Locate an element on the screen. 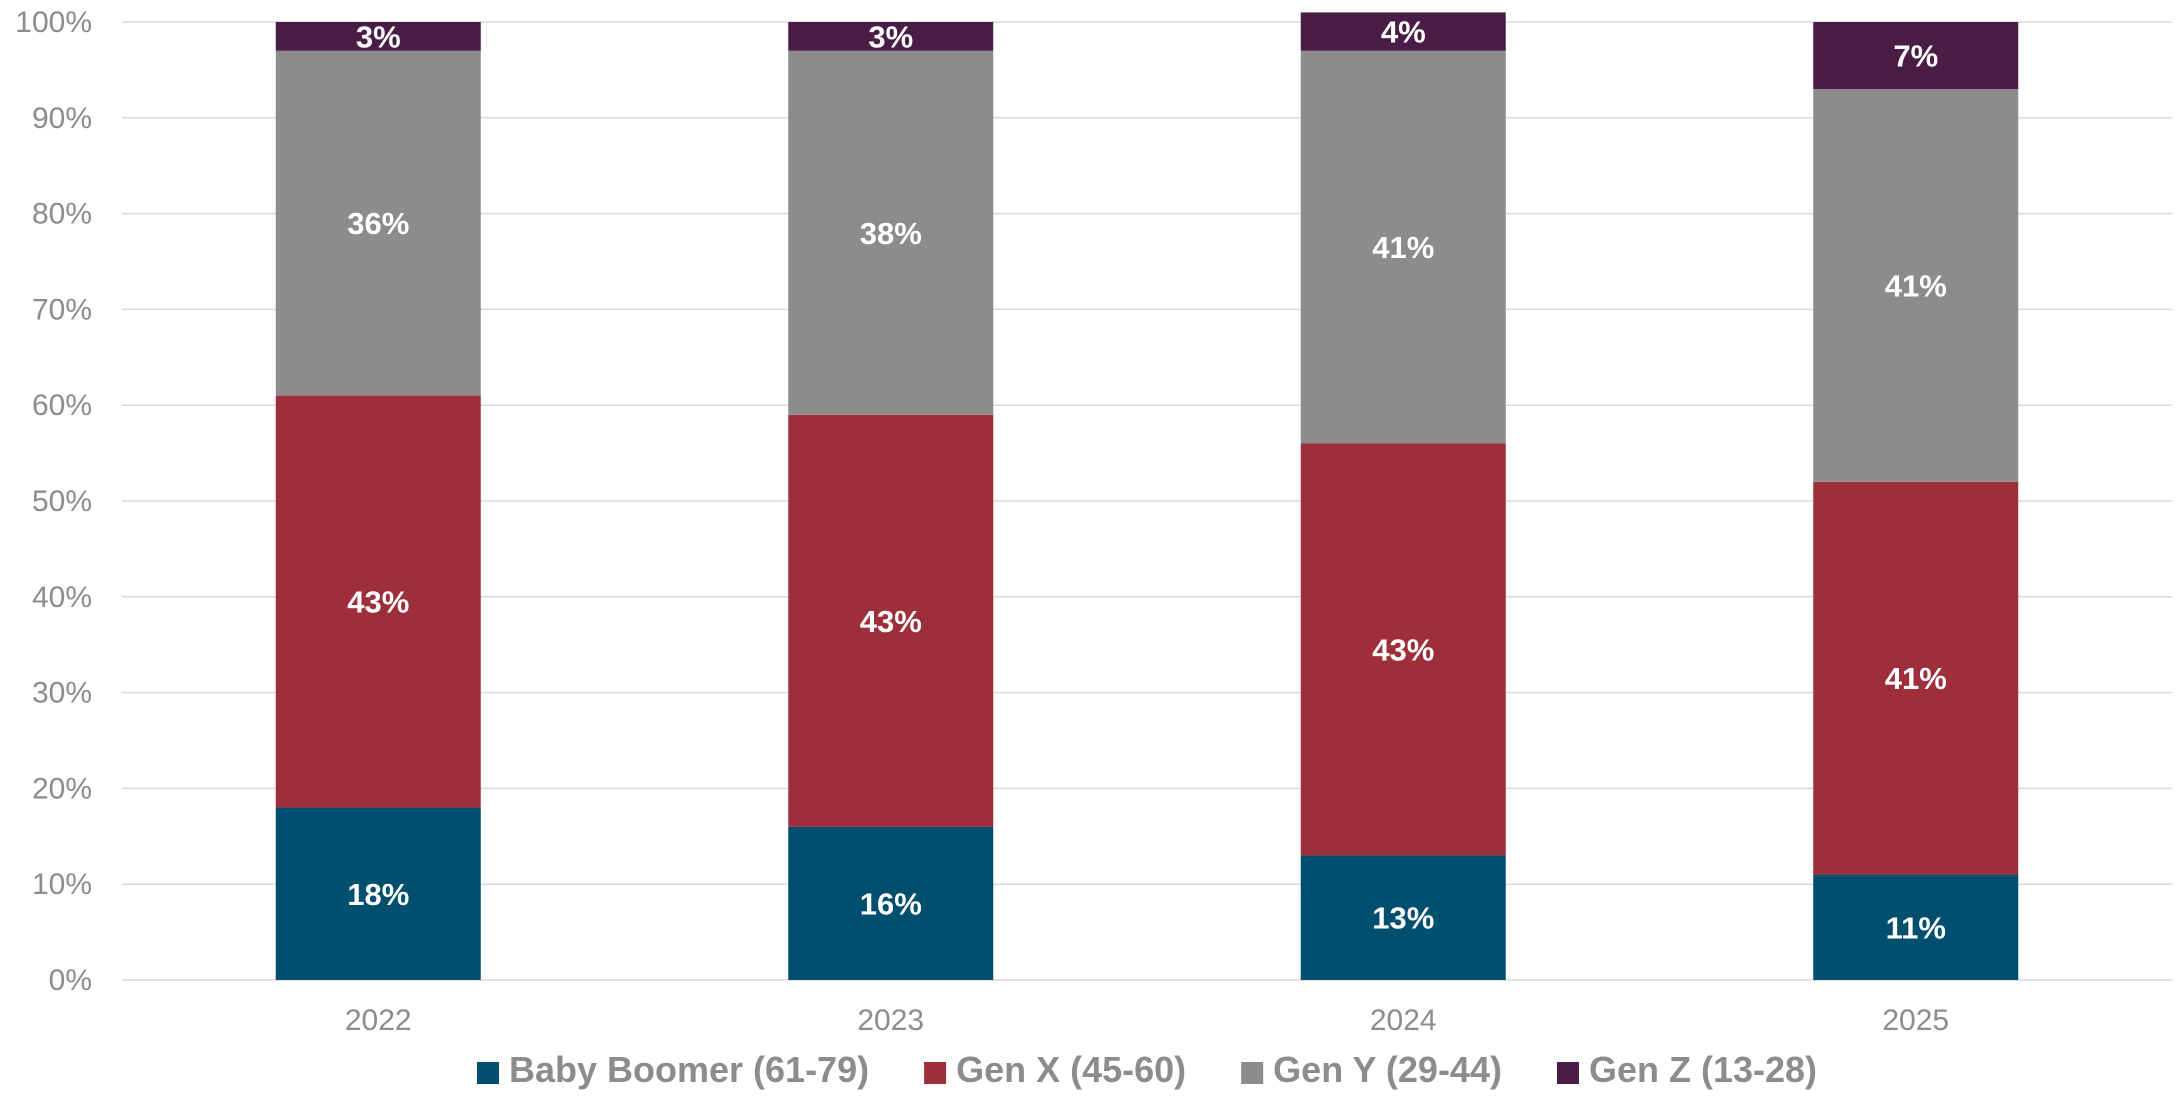  y-tick-label: 30% is located at coordinates (62, 693).